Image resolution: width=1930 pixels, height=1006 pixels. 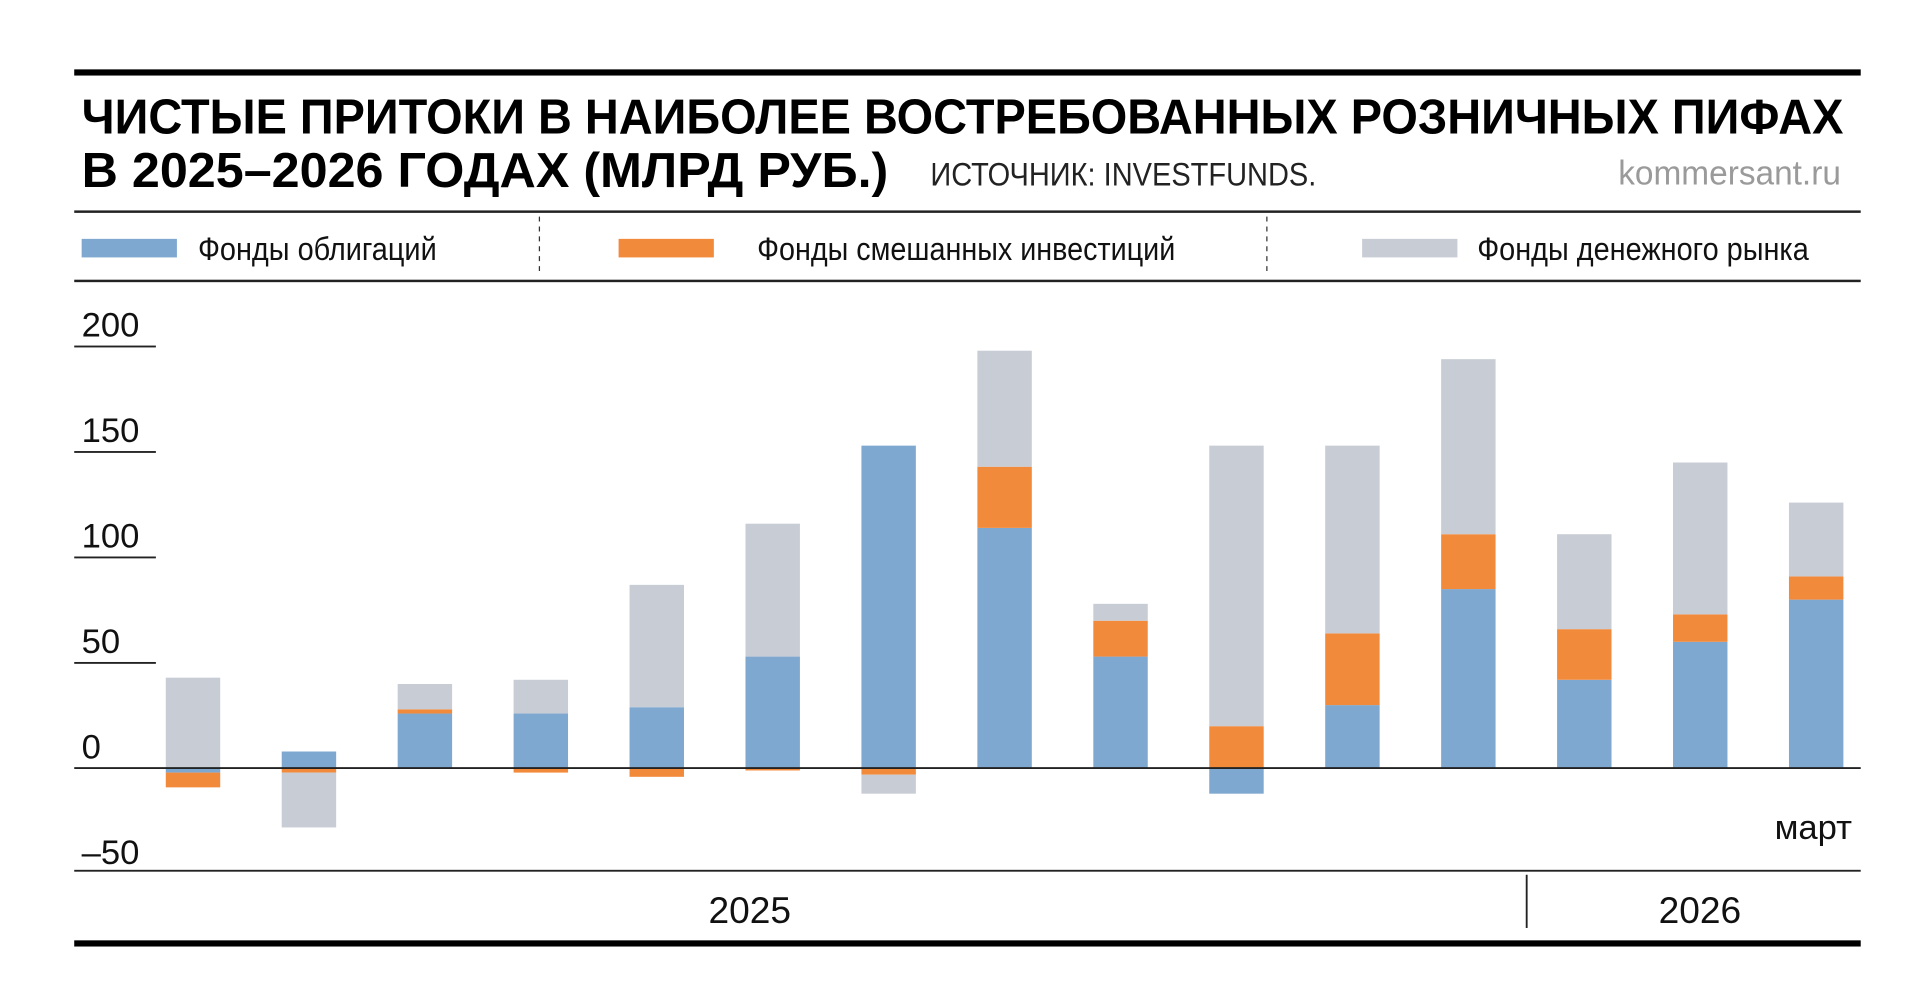 What do you see at coordinates (966, 249) in the screenshot?
I see `legend-label-mixed: Фонды смешанных инвестиций` at bounding box center [966, 249].